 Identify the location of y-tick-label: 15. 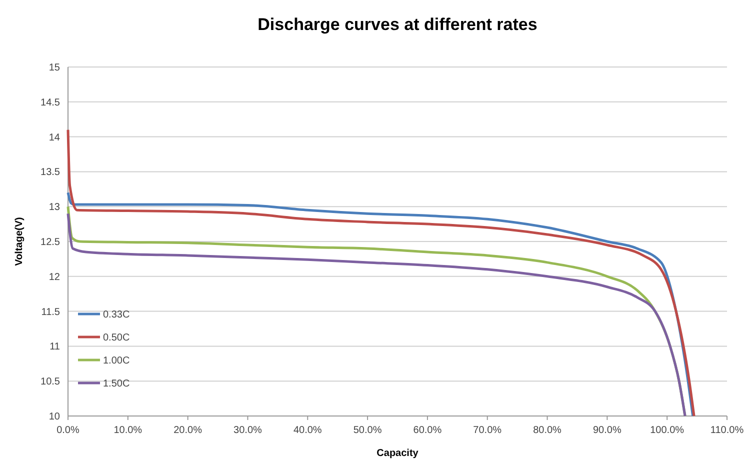
(54, 68).